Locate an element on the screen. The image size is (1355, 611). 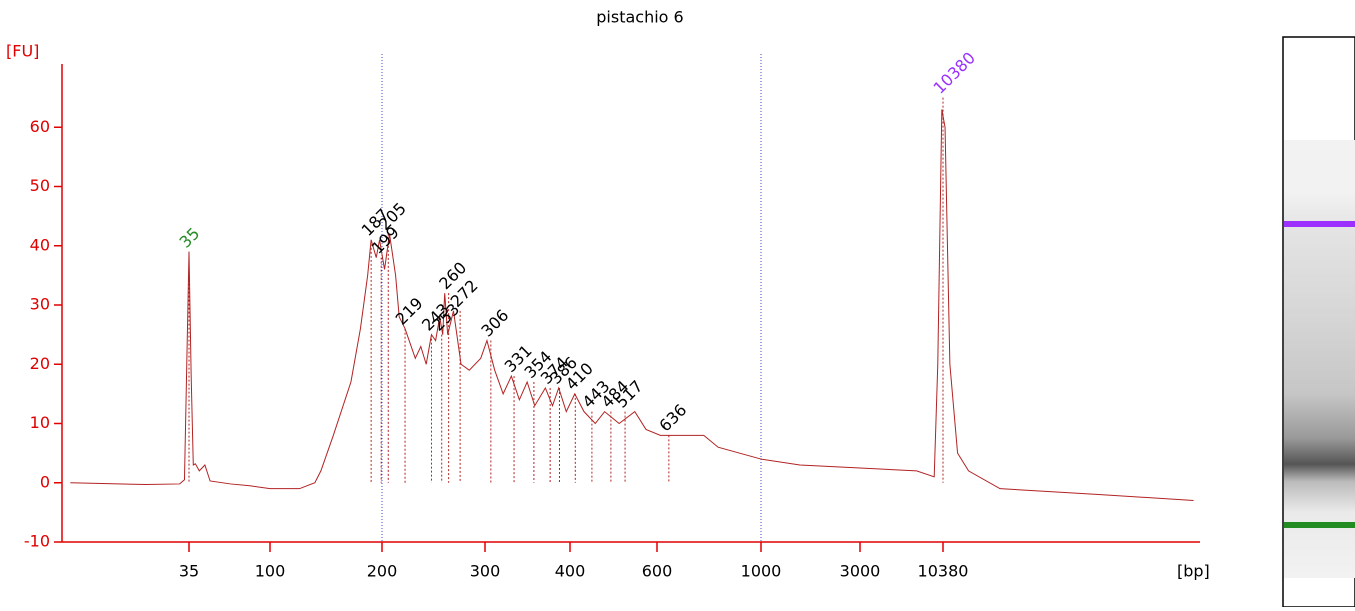
x-tick-label: 35 is located at coordinates (189, 571).